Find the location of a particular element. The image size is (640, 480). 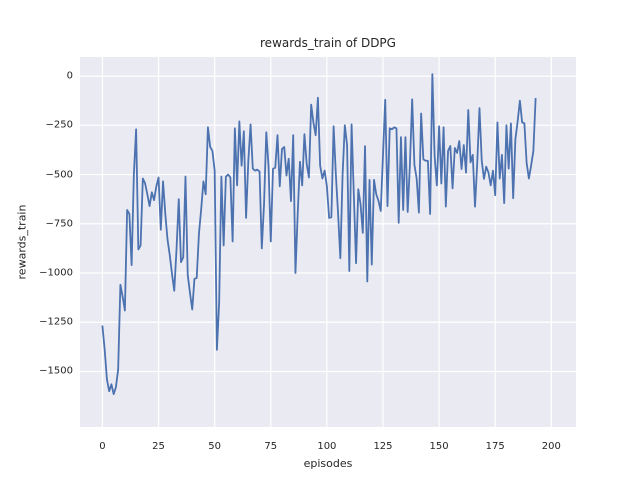

x-tick-label: 150 is located at coordinates (439, 446).